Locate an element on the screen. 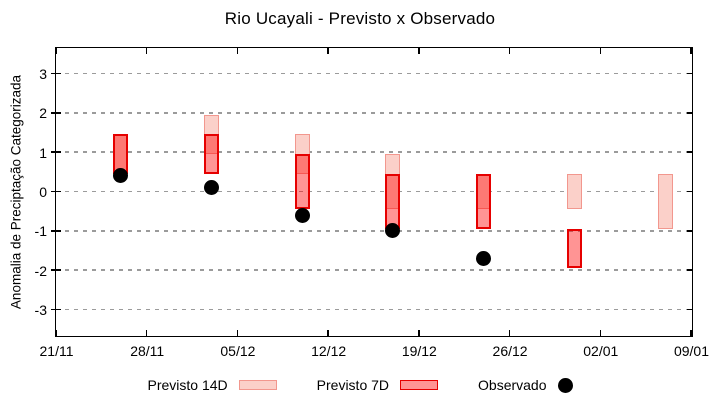  x-tick-label: 19/12 is located at coordinates (419, 351).